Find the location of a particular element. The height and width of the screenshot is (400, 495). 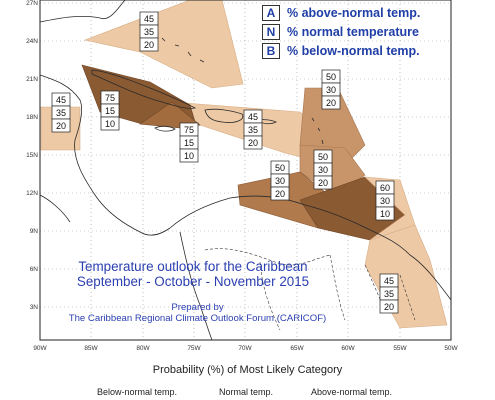

probability-box-windward-islands: 50 30 20 is located at coordinates (323, 169).